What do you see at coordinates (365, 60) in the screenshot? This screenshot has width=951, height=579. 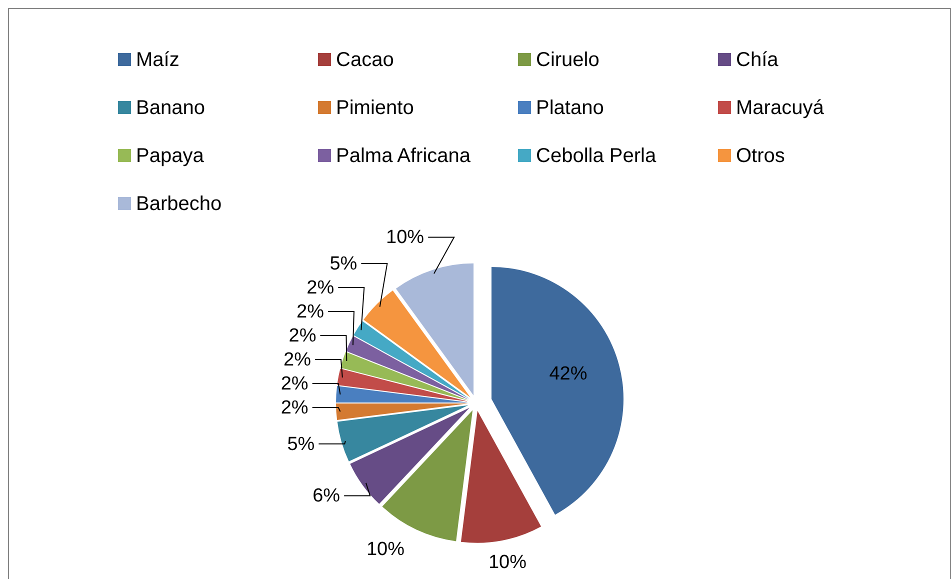 I see `legend-label: Cacao` at bounding box center [365, 60].